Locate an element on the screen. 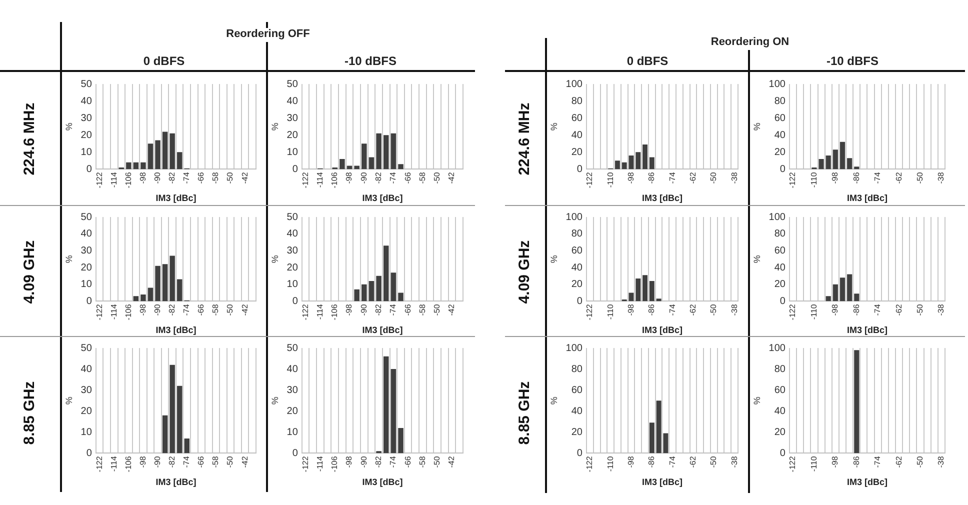 The image size is (968, 505). text: Reordering ON is located at coordinates (750, 43).